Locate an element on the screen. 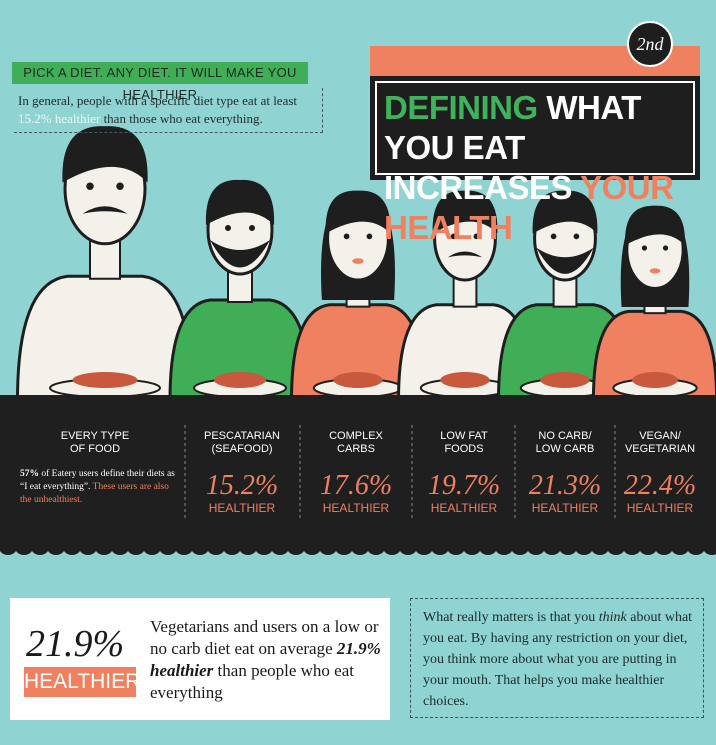 The image size is (716, 745). title-border is located at coordinates (535, 128).